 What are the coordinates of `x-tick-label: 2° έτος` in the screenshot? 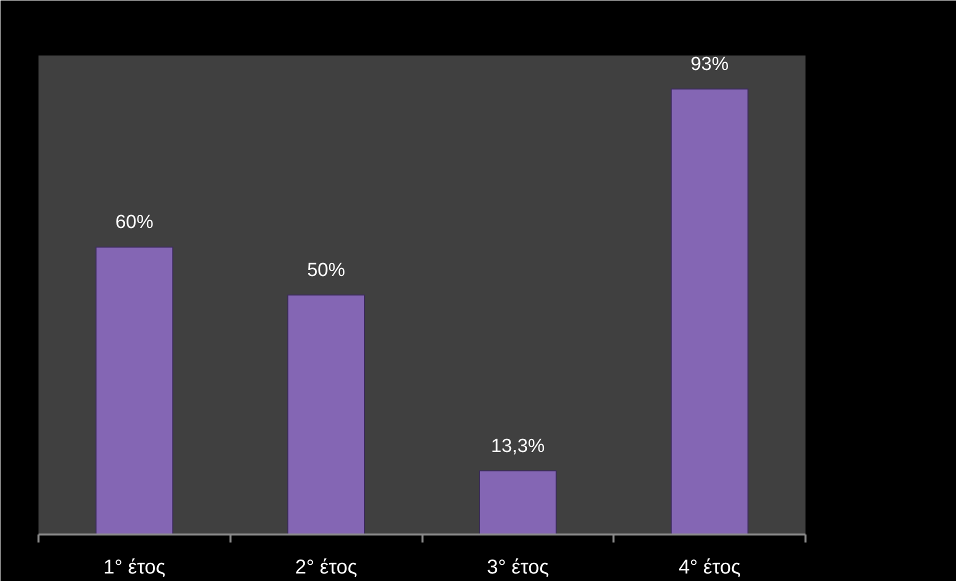 It's located at (326, 567).